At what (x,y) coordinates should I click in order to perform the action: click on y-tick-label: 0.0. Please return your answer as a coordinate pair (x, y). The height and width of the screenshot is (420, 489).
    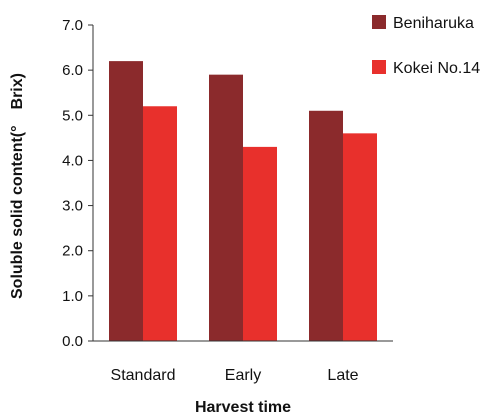
    Looking at the image, I should click on (72, 341).